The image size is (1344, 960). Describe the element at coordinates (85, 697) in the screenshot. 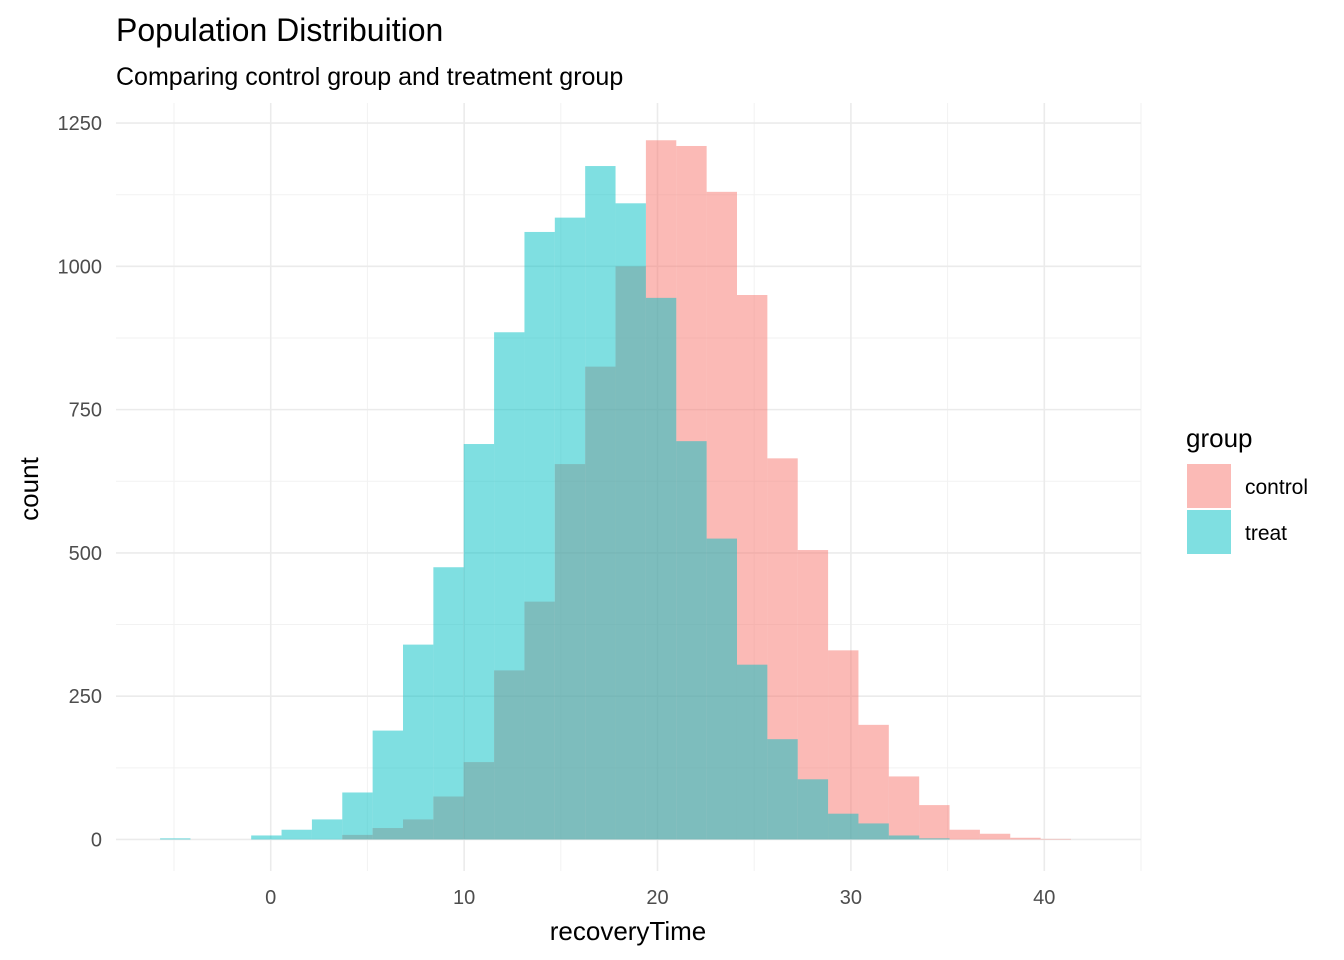

I see `y-tick-label: 250` at that location.